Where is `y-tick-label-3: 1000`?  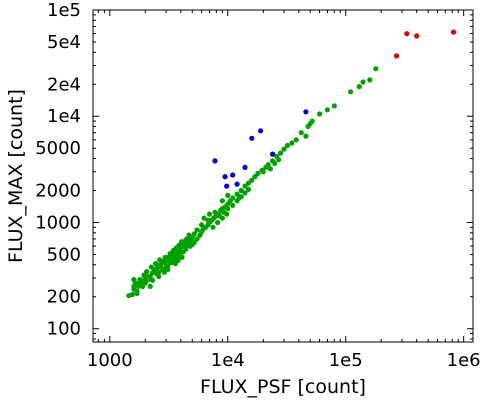
y-tick-label-3: 1000 is located at coordinates (58, 222).